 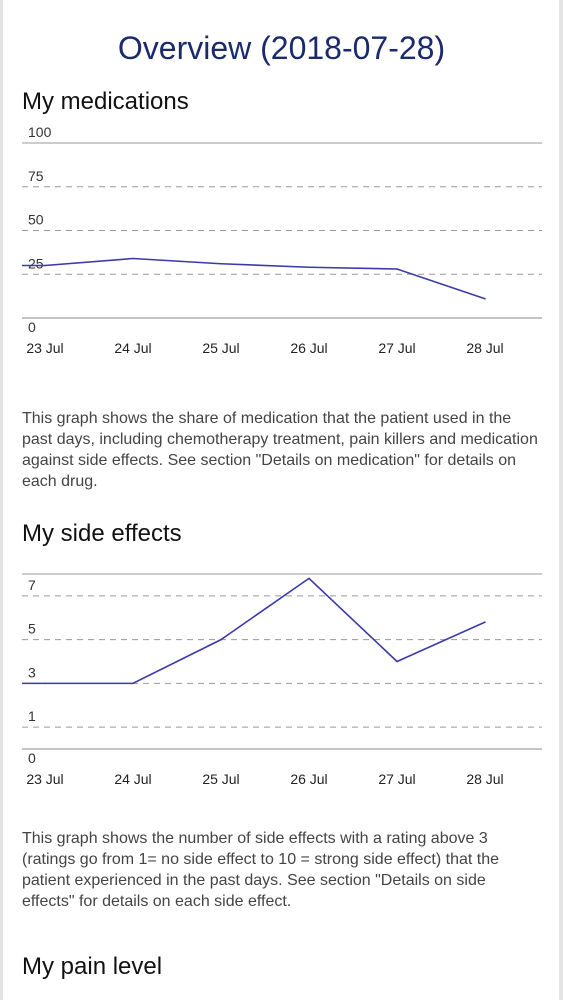 I want to click on right-edge, so click(x=561, y=500).